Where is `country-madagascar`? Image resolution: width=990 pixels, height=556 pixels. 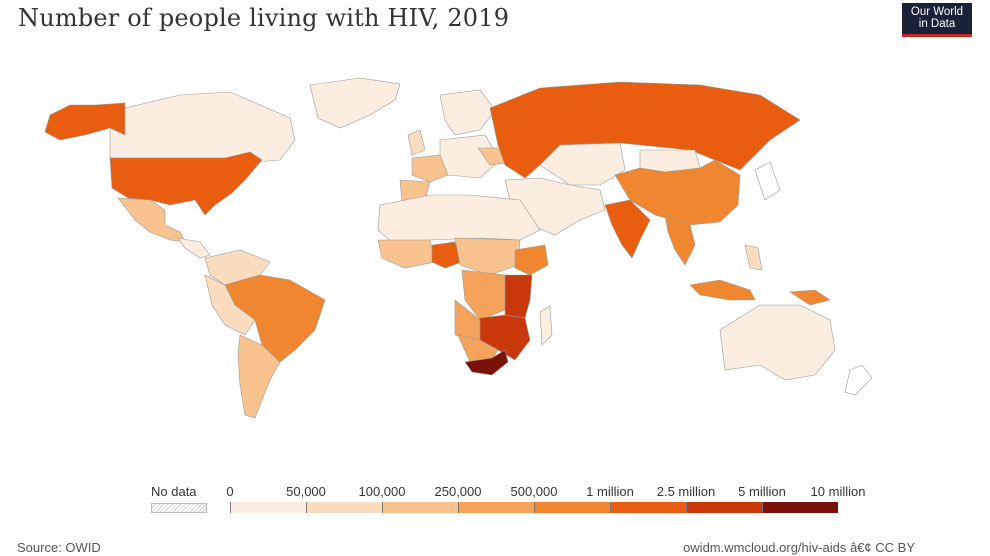 country-madagascar is located at coordinates (546, 325).